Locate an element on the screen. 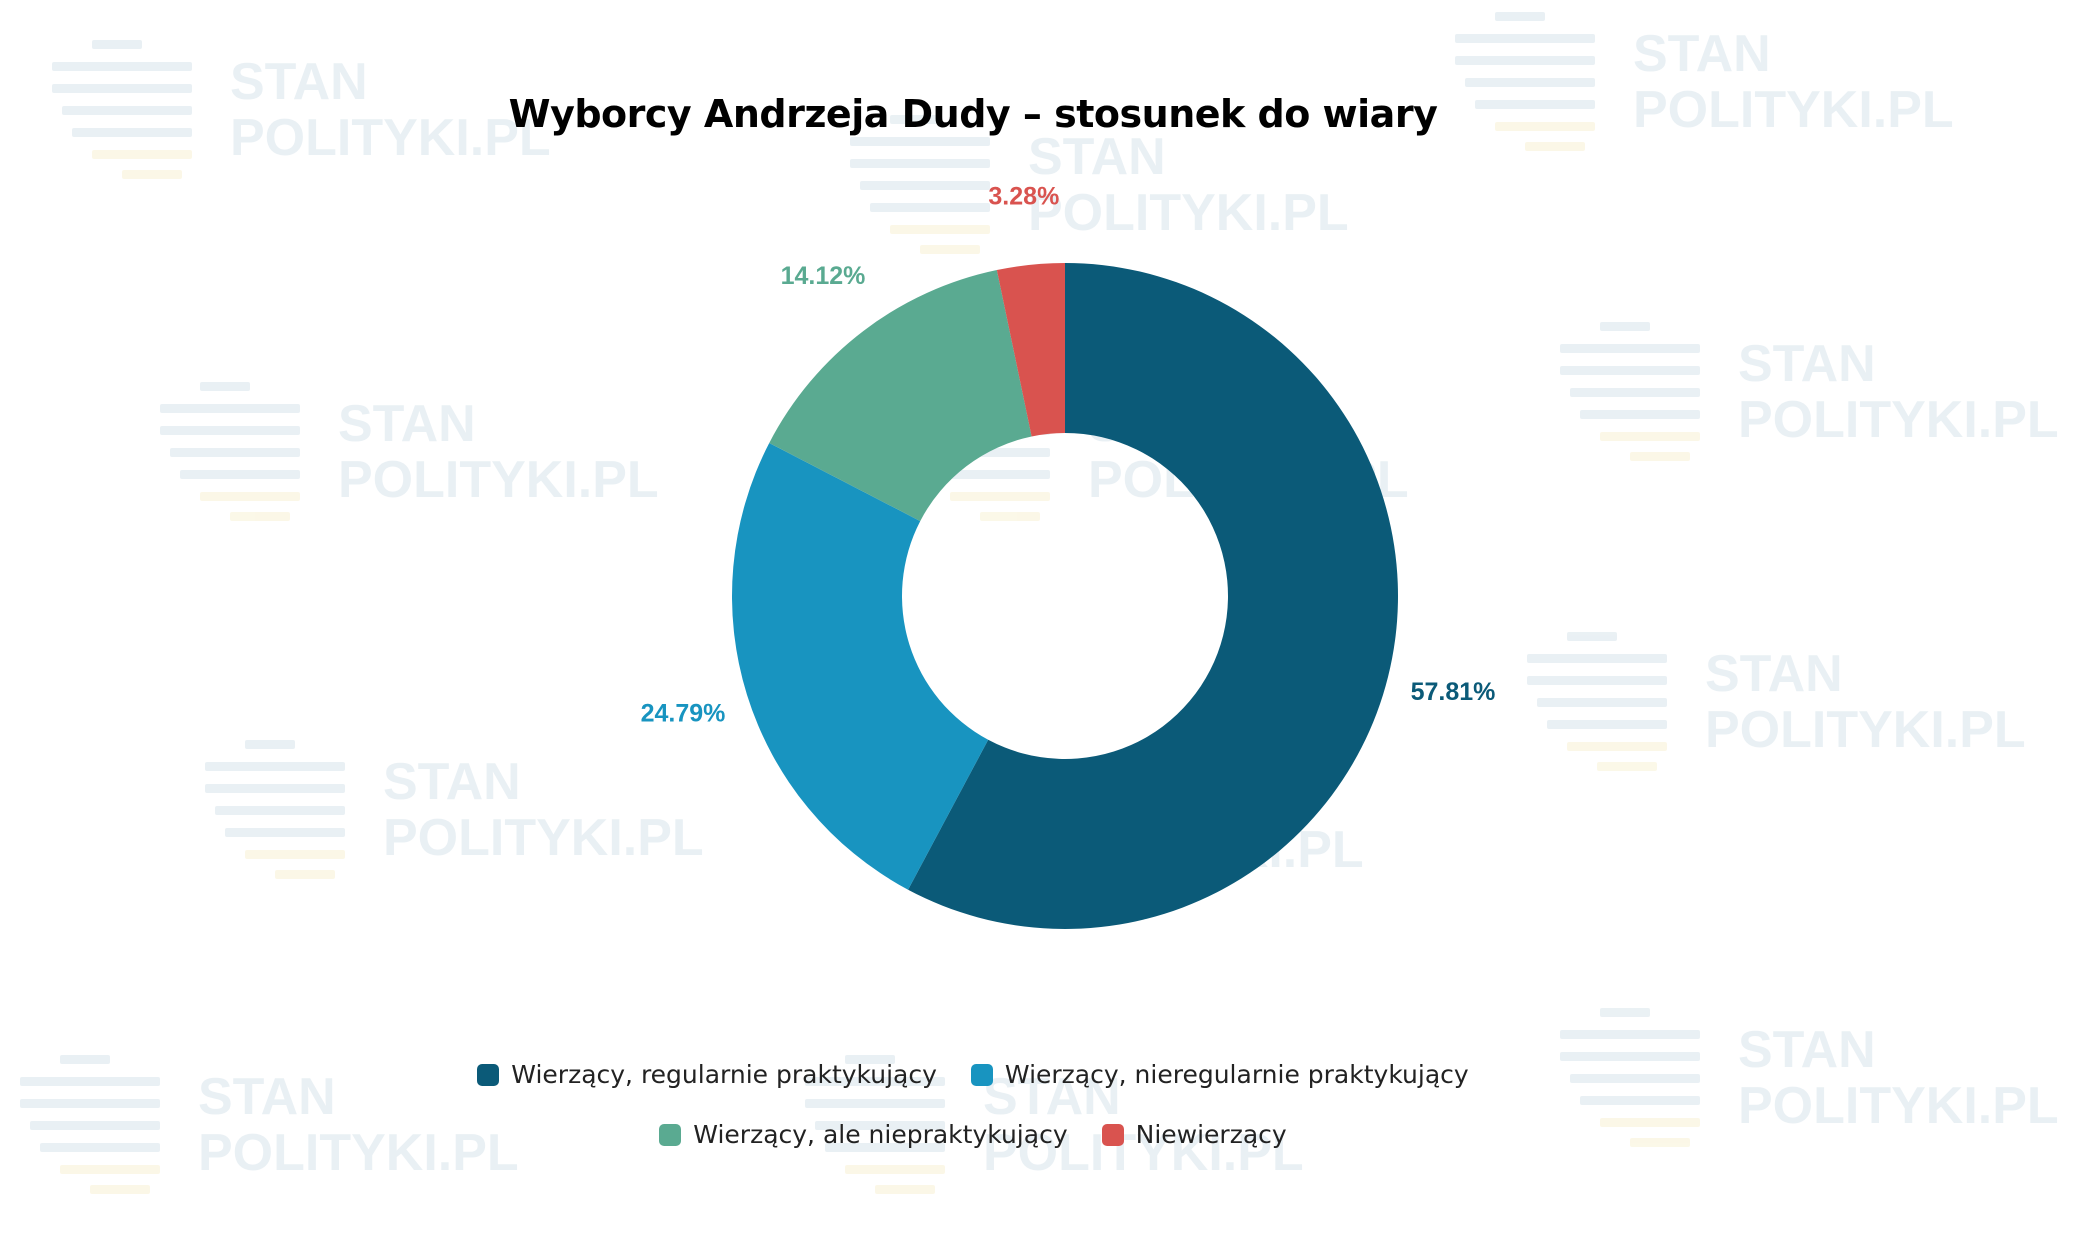  slice-value-label: 57.81% is located at coordinates (1453, 692).